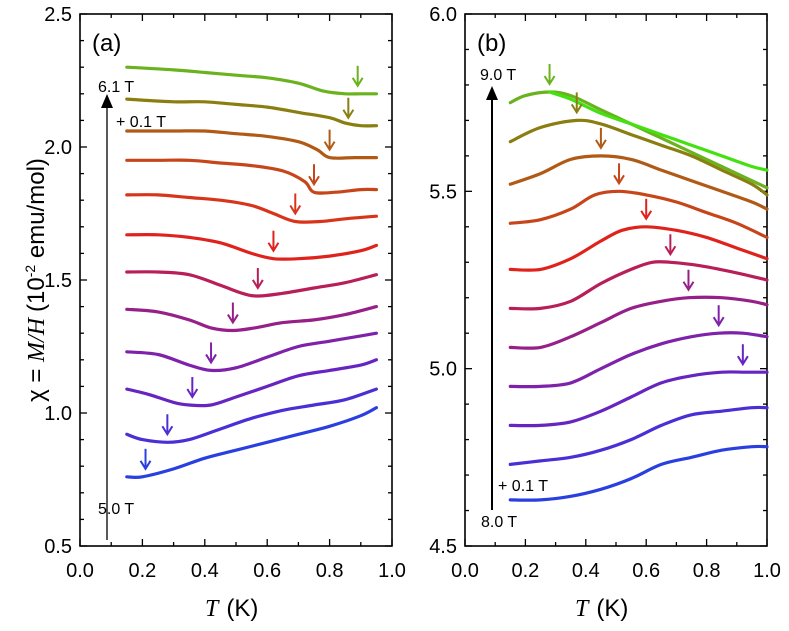  What do you see at coordinates (443, 15) in the screenshot?
I see `y-tick-label: 6.0` at bounding box center [443, 15].